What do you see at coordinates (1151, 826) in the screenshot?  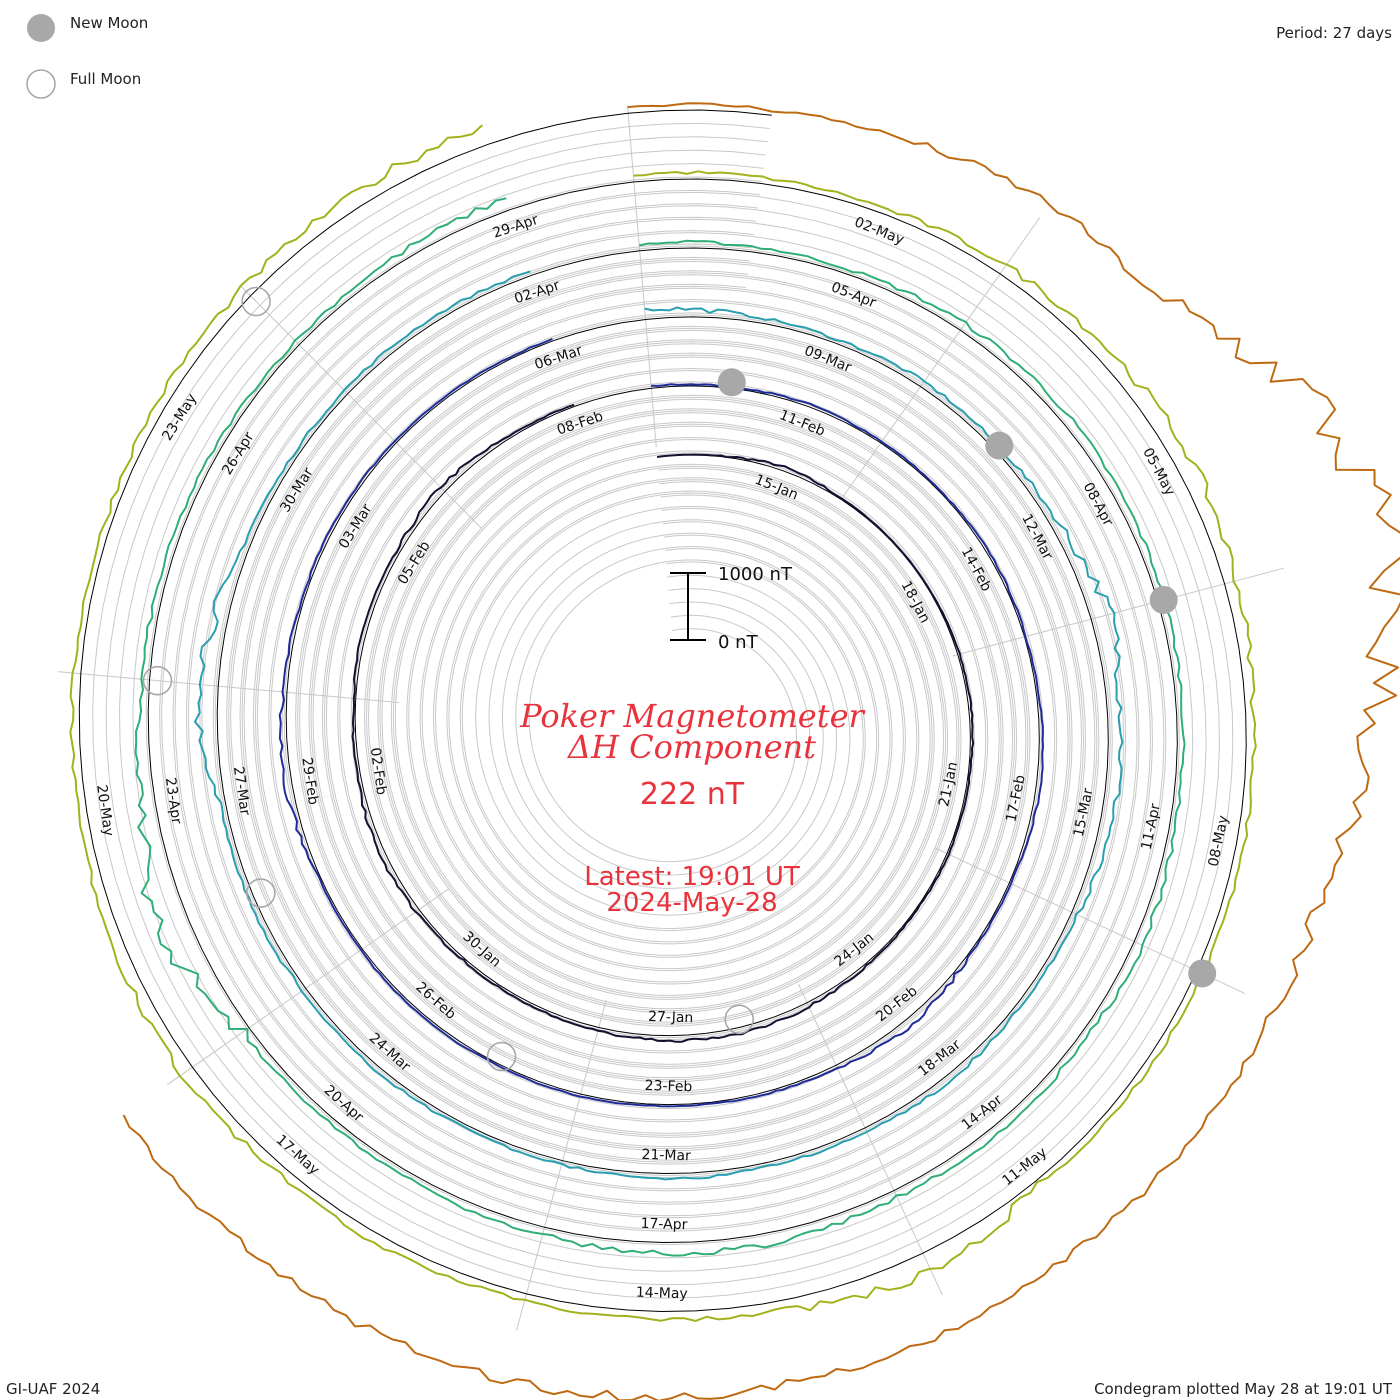 I see `date-label: 11-Apr` at bounding box center [1151, 826].